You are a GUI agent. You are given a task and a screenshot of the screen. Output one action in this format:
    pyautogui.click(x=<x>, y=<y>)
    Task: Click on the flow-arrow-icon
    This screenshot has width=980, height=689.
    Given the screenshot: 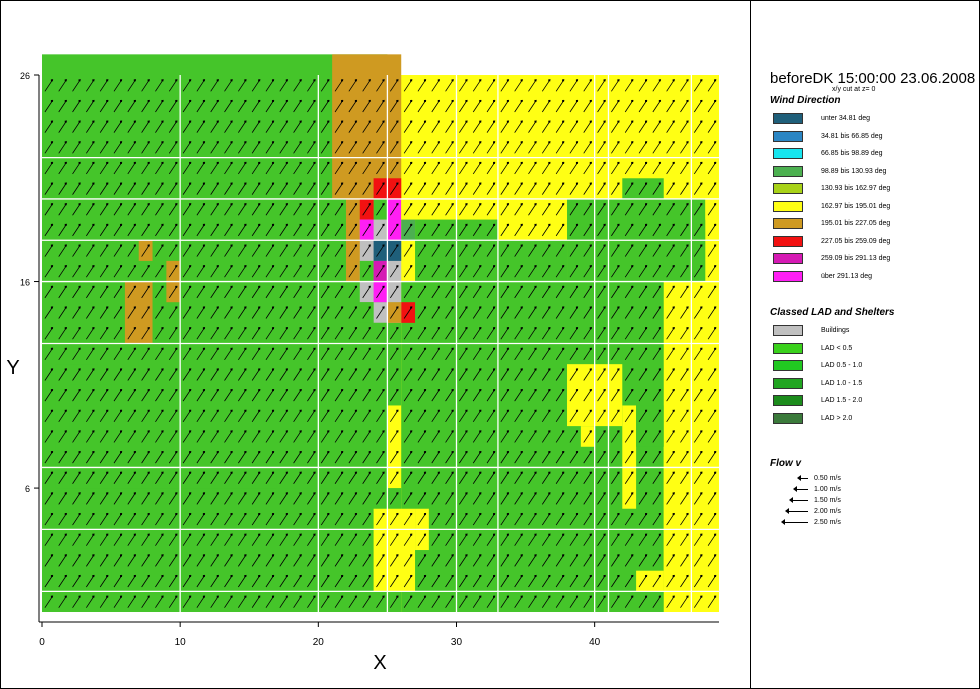 What is the action you would take?
    pyautogui.click(x=790, y=478)
    